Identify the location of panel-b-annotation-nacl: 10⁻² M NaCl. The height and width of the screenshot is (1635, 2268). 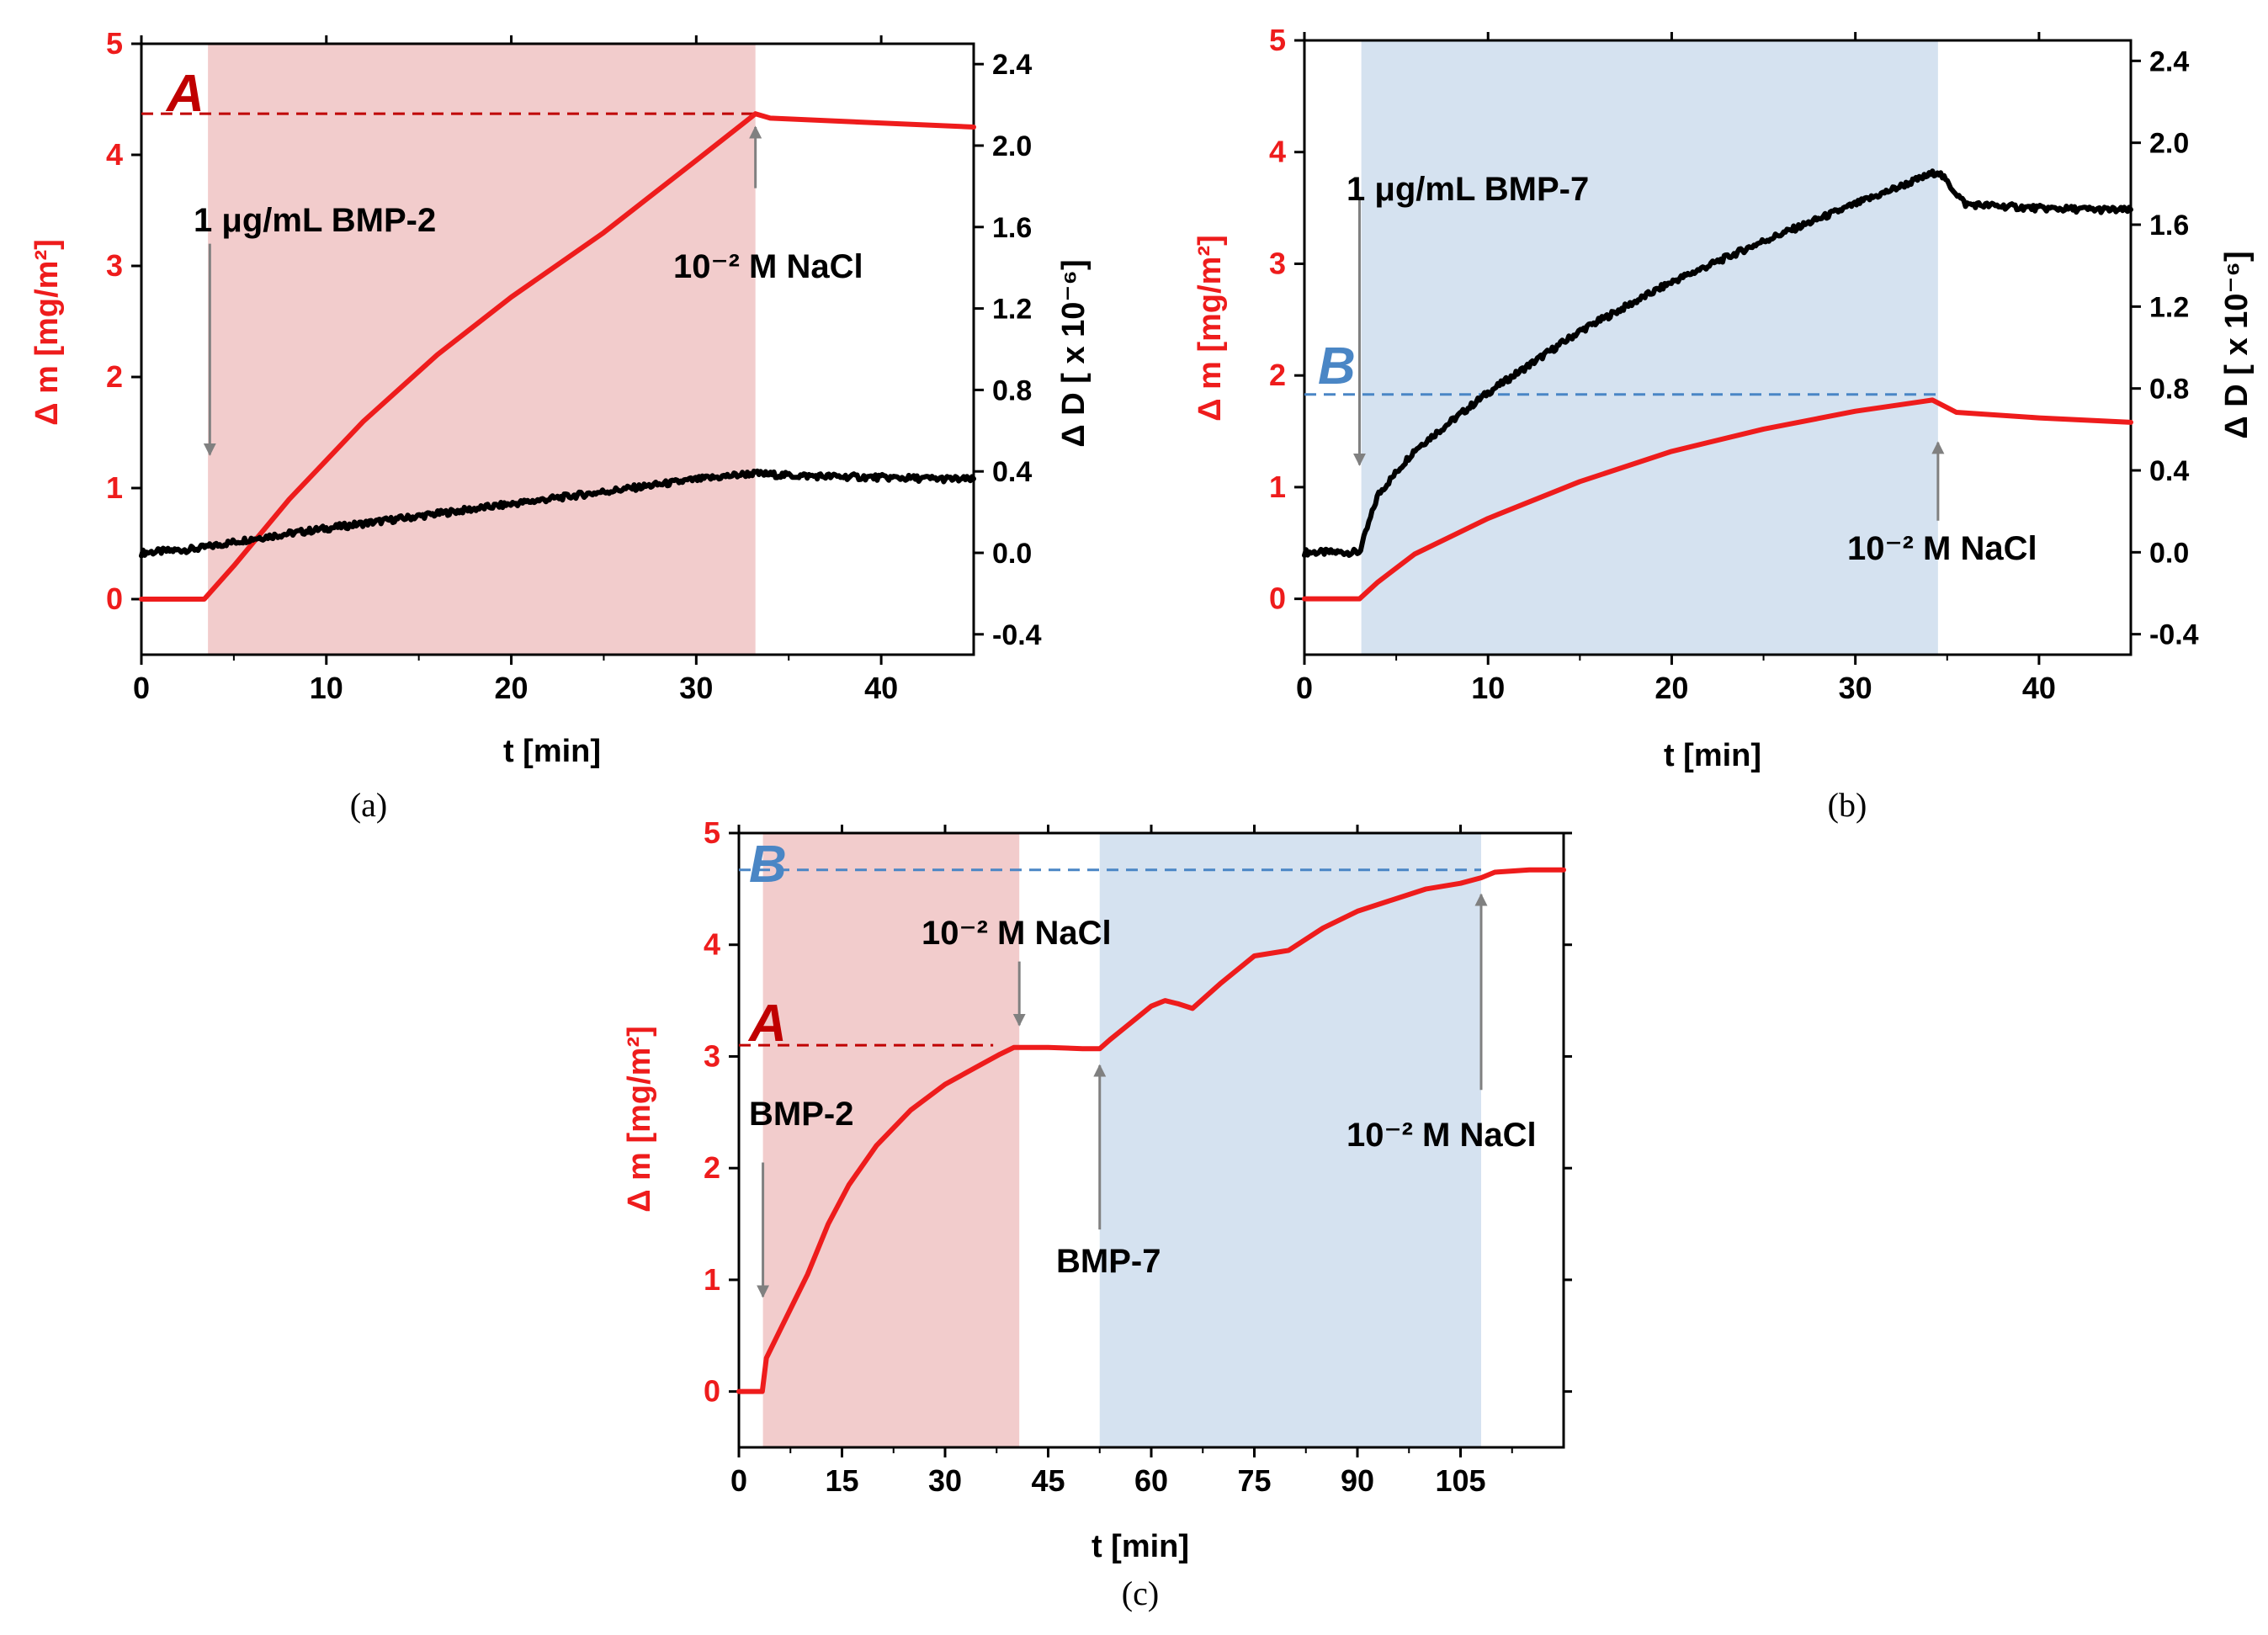
(1942, 549).